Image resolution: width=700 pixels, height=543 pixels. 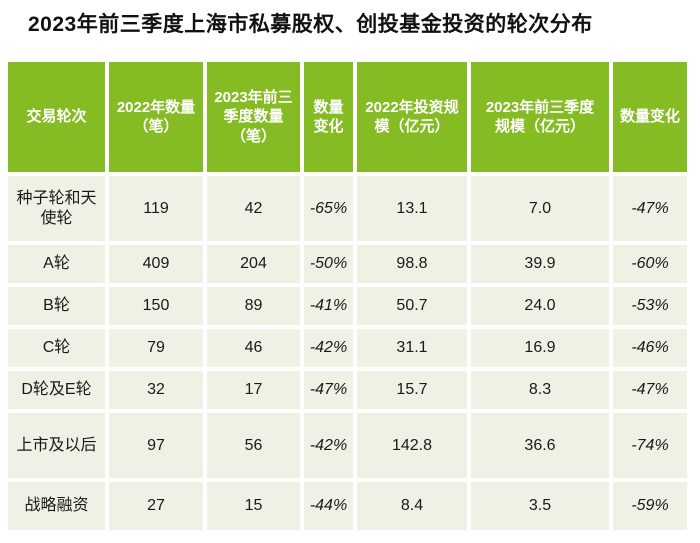 I want to click on row-label: B轮, so click(x=56, y=306).